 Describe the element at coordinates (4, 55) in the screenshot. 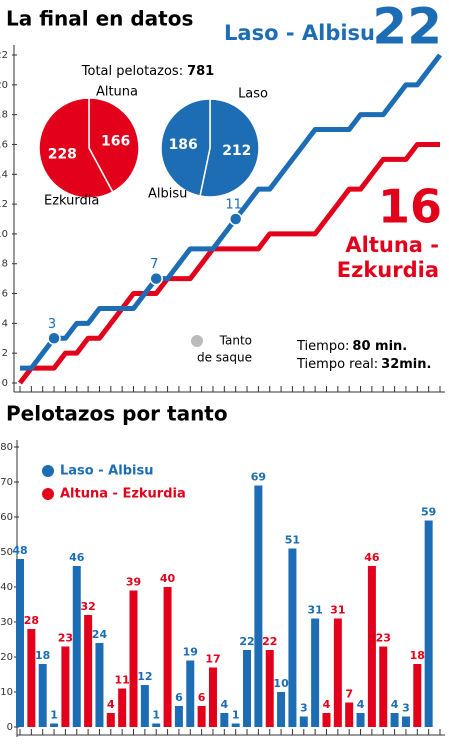

I see `y-tick-label: 22` at that location.